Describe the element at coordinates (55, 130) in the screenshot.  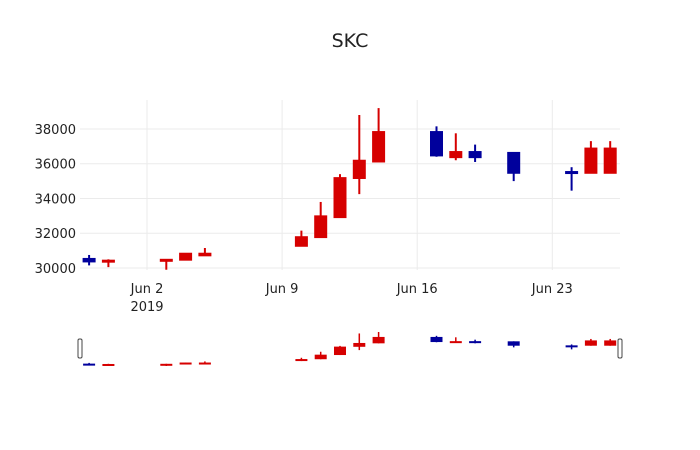
I see `y-tick-label: 38000` at that location.